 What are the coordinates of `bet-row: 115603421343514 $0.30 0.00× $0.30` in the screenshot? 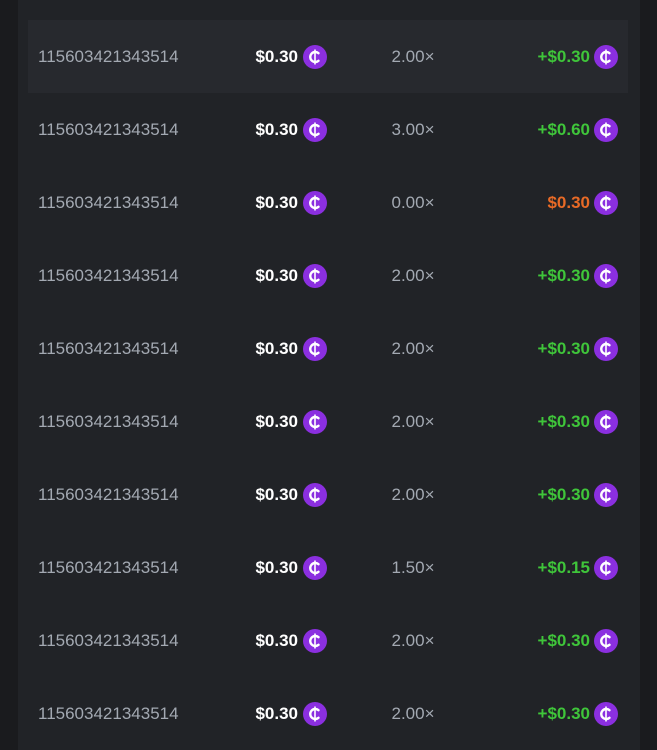 It's located at (328, 202).